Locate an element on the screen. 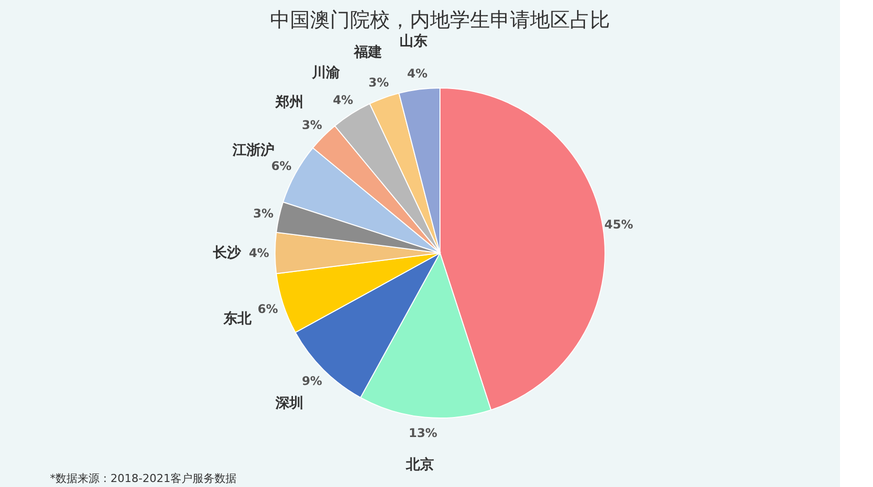 The height and width of the screenshot is (487, 873). slice-label: 川渝 is located at coordinates (325, 73).